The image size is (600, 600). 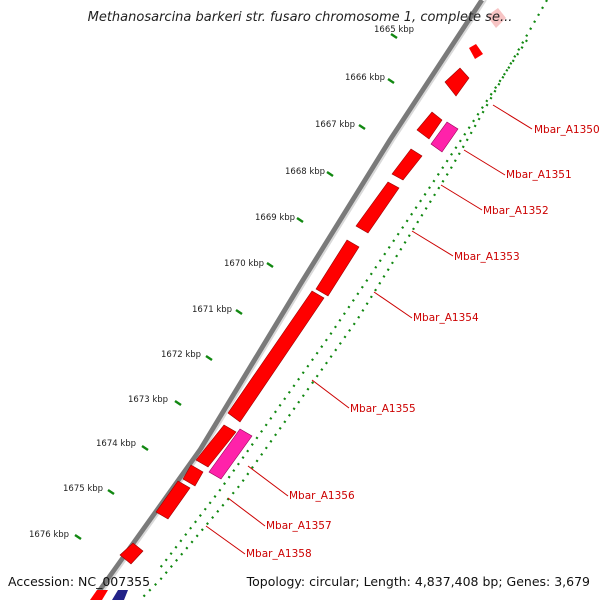 What do you see at coordinates (429, 125) in the screenshot?
I see `gene-arrow-mbar-a1350` at bounding box center [429, 125].